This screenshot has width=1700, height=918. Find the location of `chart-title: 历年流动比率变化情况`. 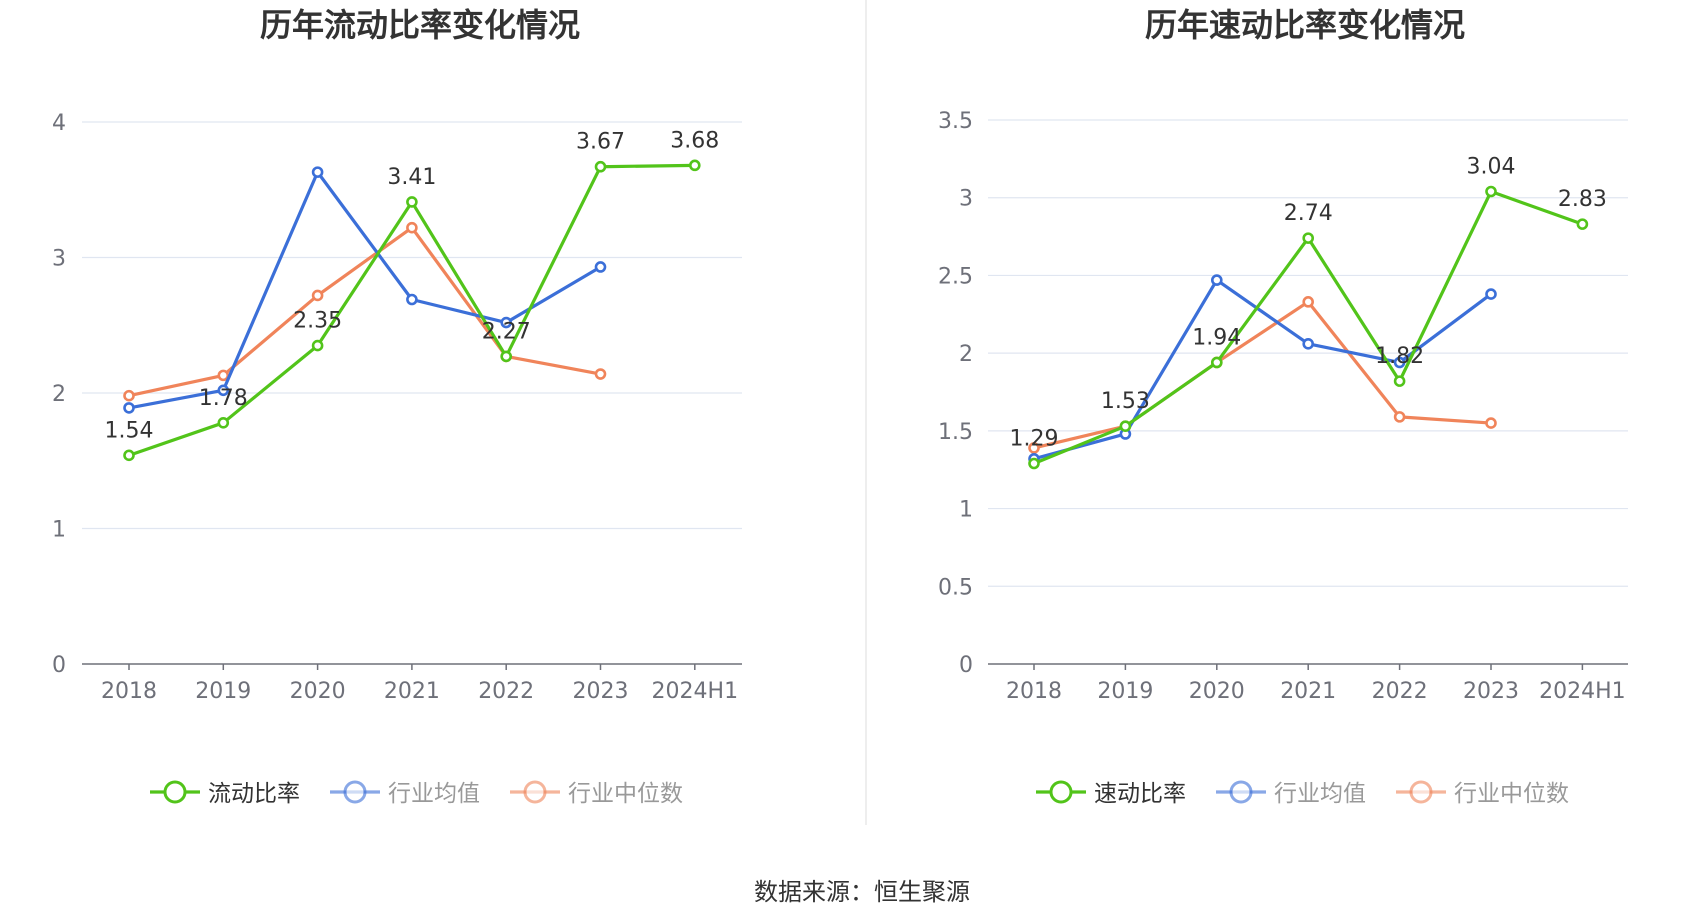

chart-title: 历年流动比率变化情况 is located at coordinates (420, 25).